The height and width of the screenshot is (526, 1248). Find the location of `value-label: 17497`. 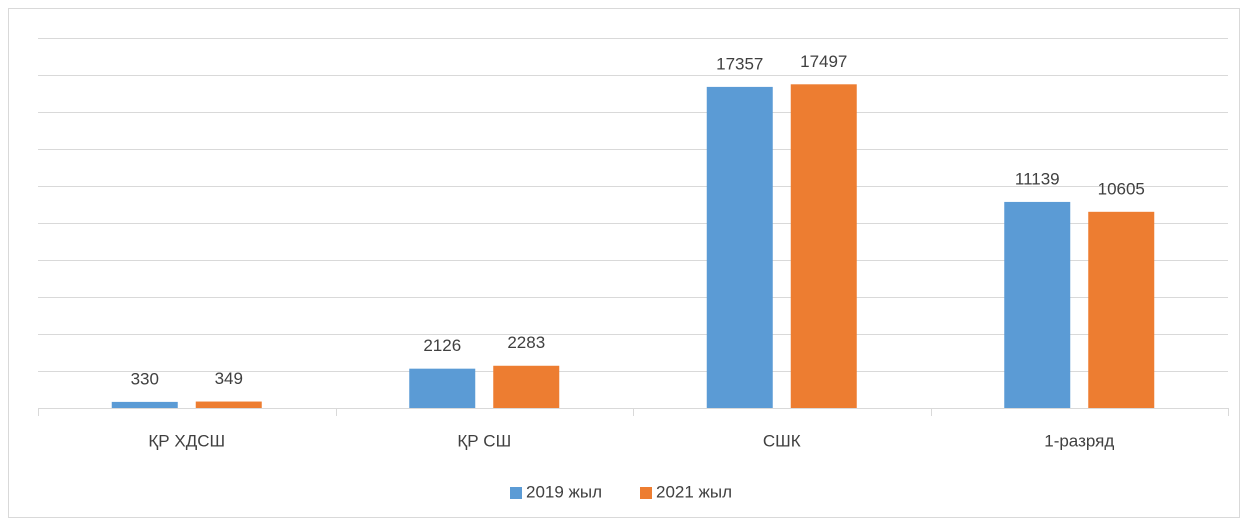

value-label: 17497 is located at coordinates (823, 61).